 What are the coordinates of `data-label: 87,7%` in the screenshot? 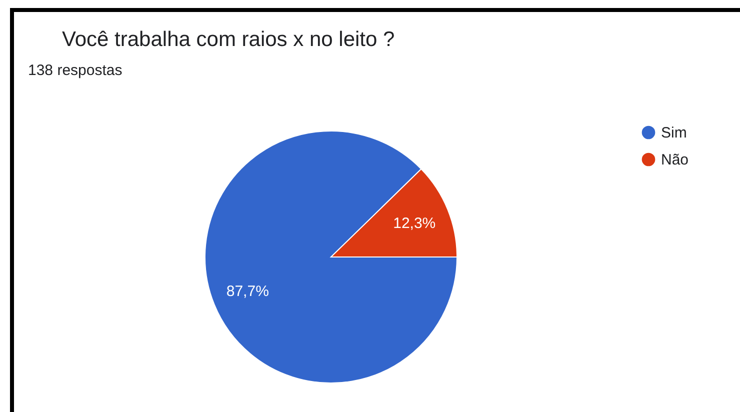 It's located at (247, 291).